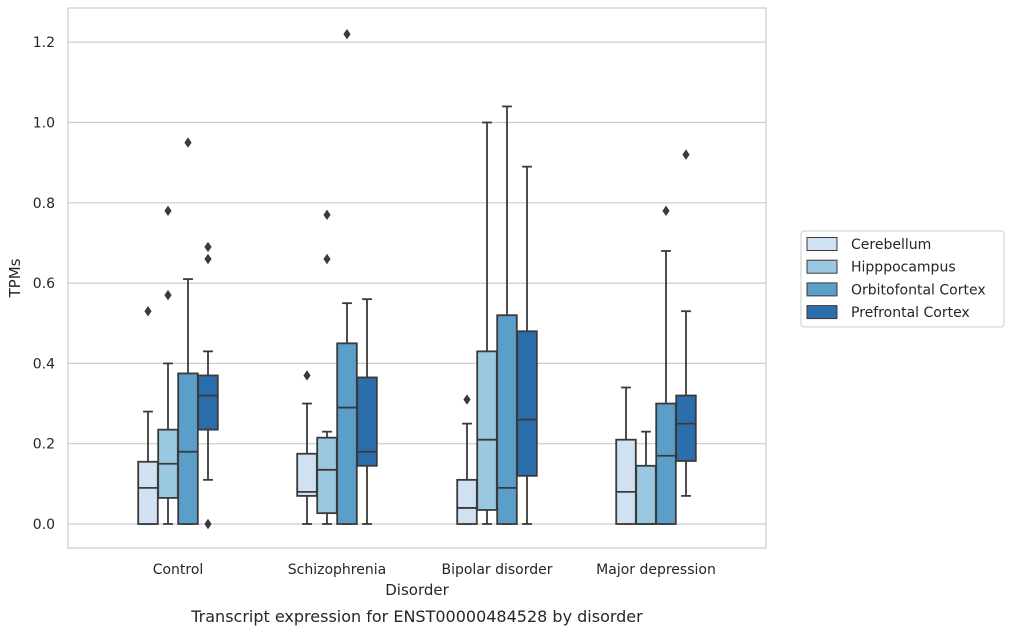 Image resolution: width=1014 pixels, height=634 pixels. What do you see at coordinates (44, 43) in the screenshot?
I see `y-tick-label: 1.2` at bounding box center [44, 43].